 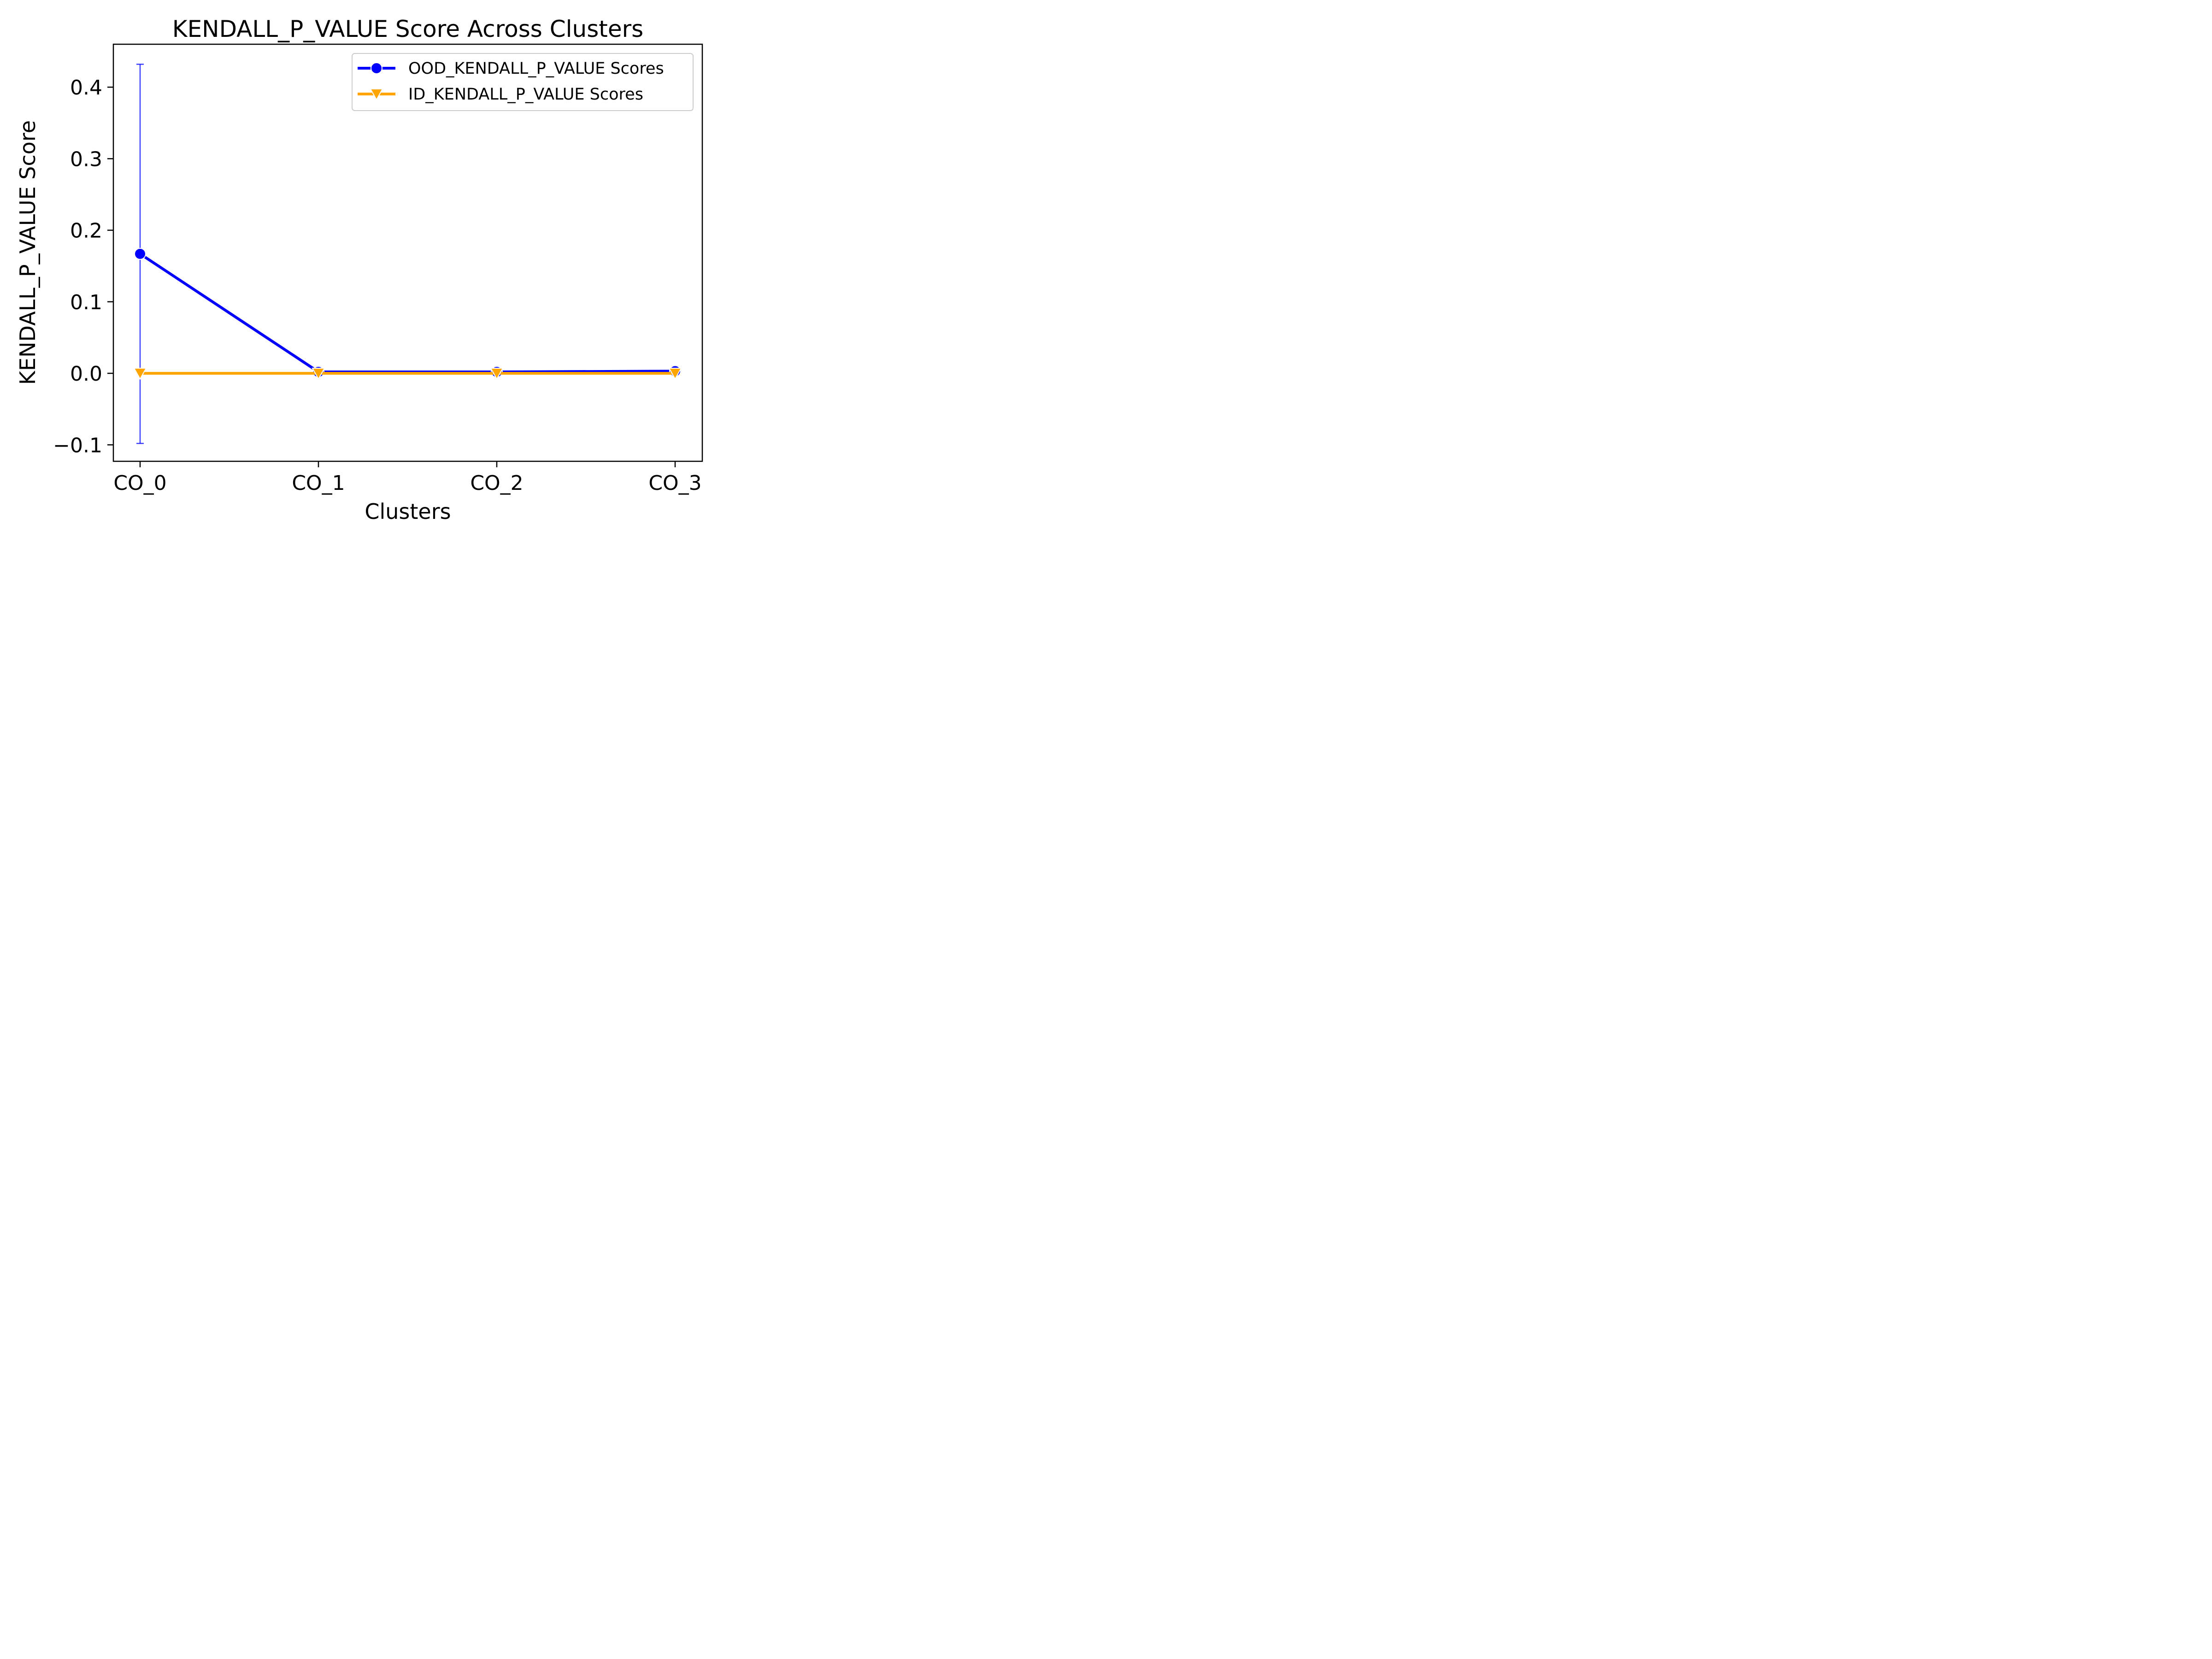 I want to click on y-axis: −0.1 0.0 0.1 0.2 0.3 0.4, so click(x=83, y=266).